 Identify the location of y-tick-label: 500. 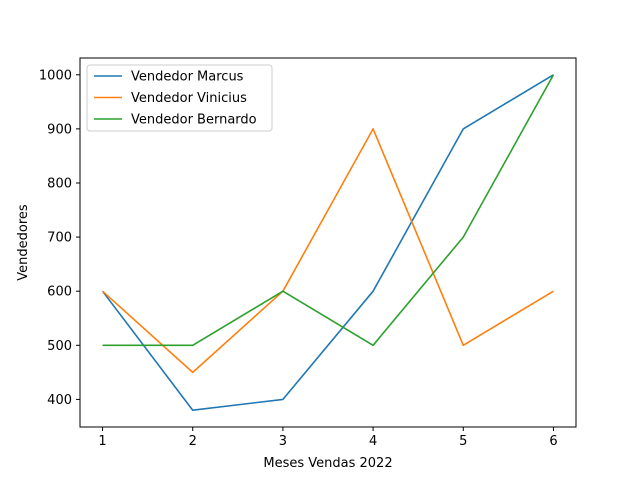
(59, 346).